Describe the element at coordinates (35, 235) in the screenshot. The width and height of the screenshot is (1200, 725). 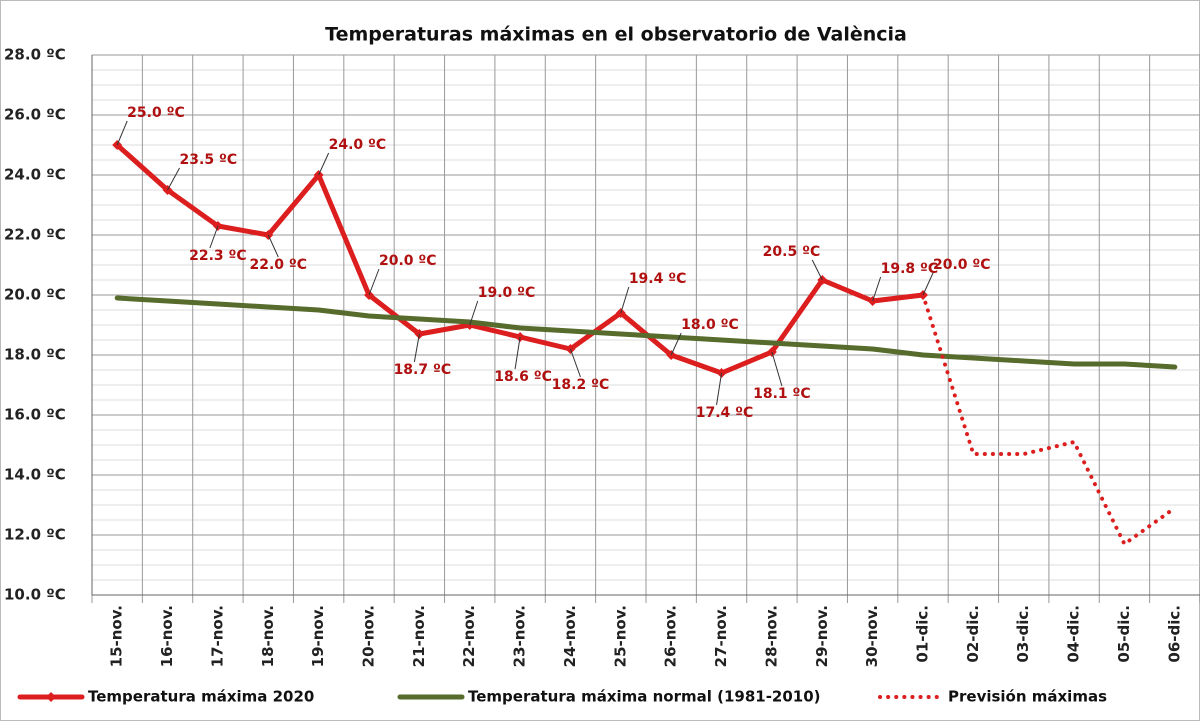
I see `y-tick-label: 22.0 ºC` at that location.